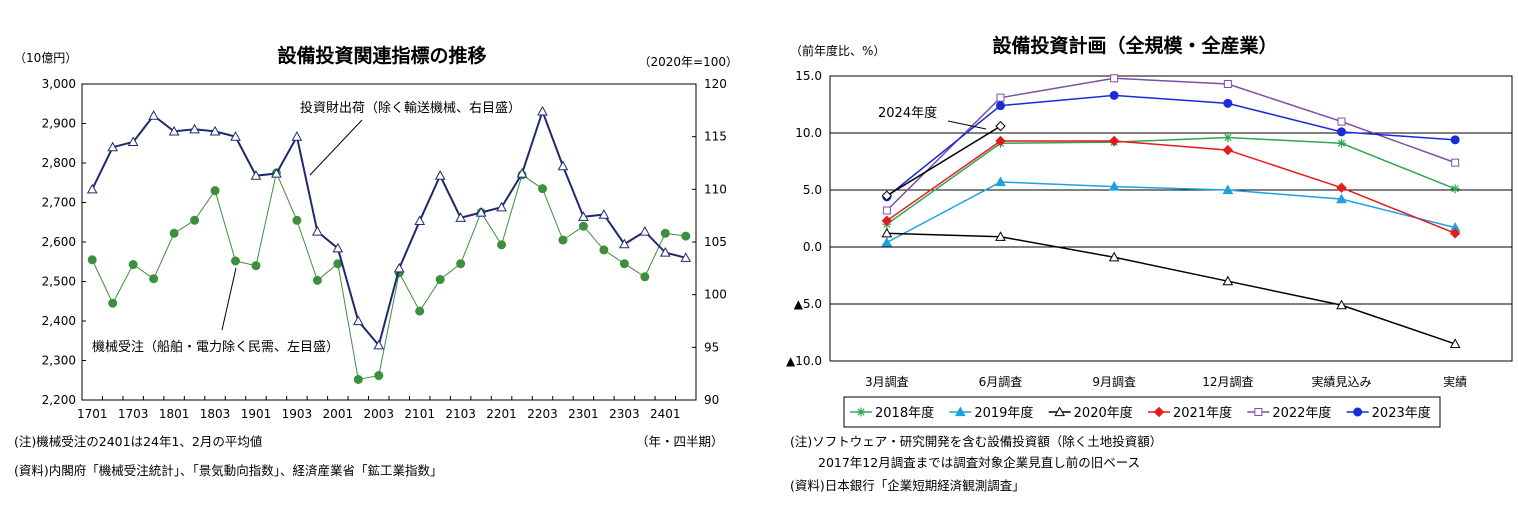  What do you see at coordinates (1341, 381) in the screenshot?
I see `x-category-label: 実績見込み` at bounding box center [1341, 381].